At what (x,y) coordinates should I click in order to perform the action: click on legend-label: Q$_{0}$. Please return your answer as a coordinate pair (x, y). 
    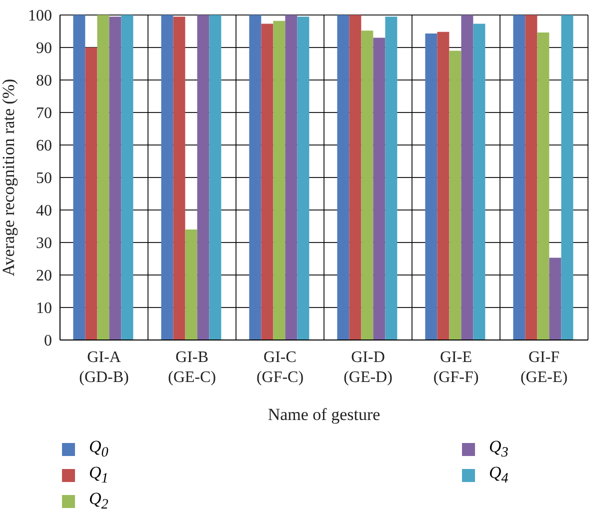
    Looking at the image, I should click on (98, 449).